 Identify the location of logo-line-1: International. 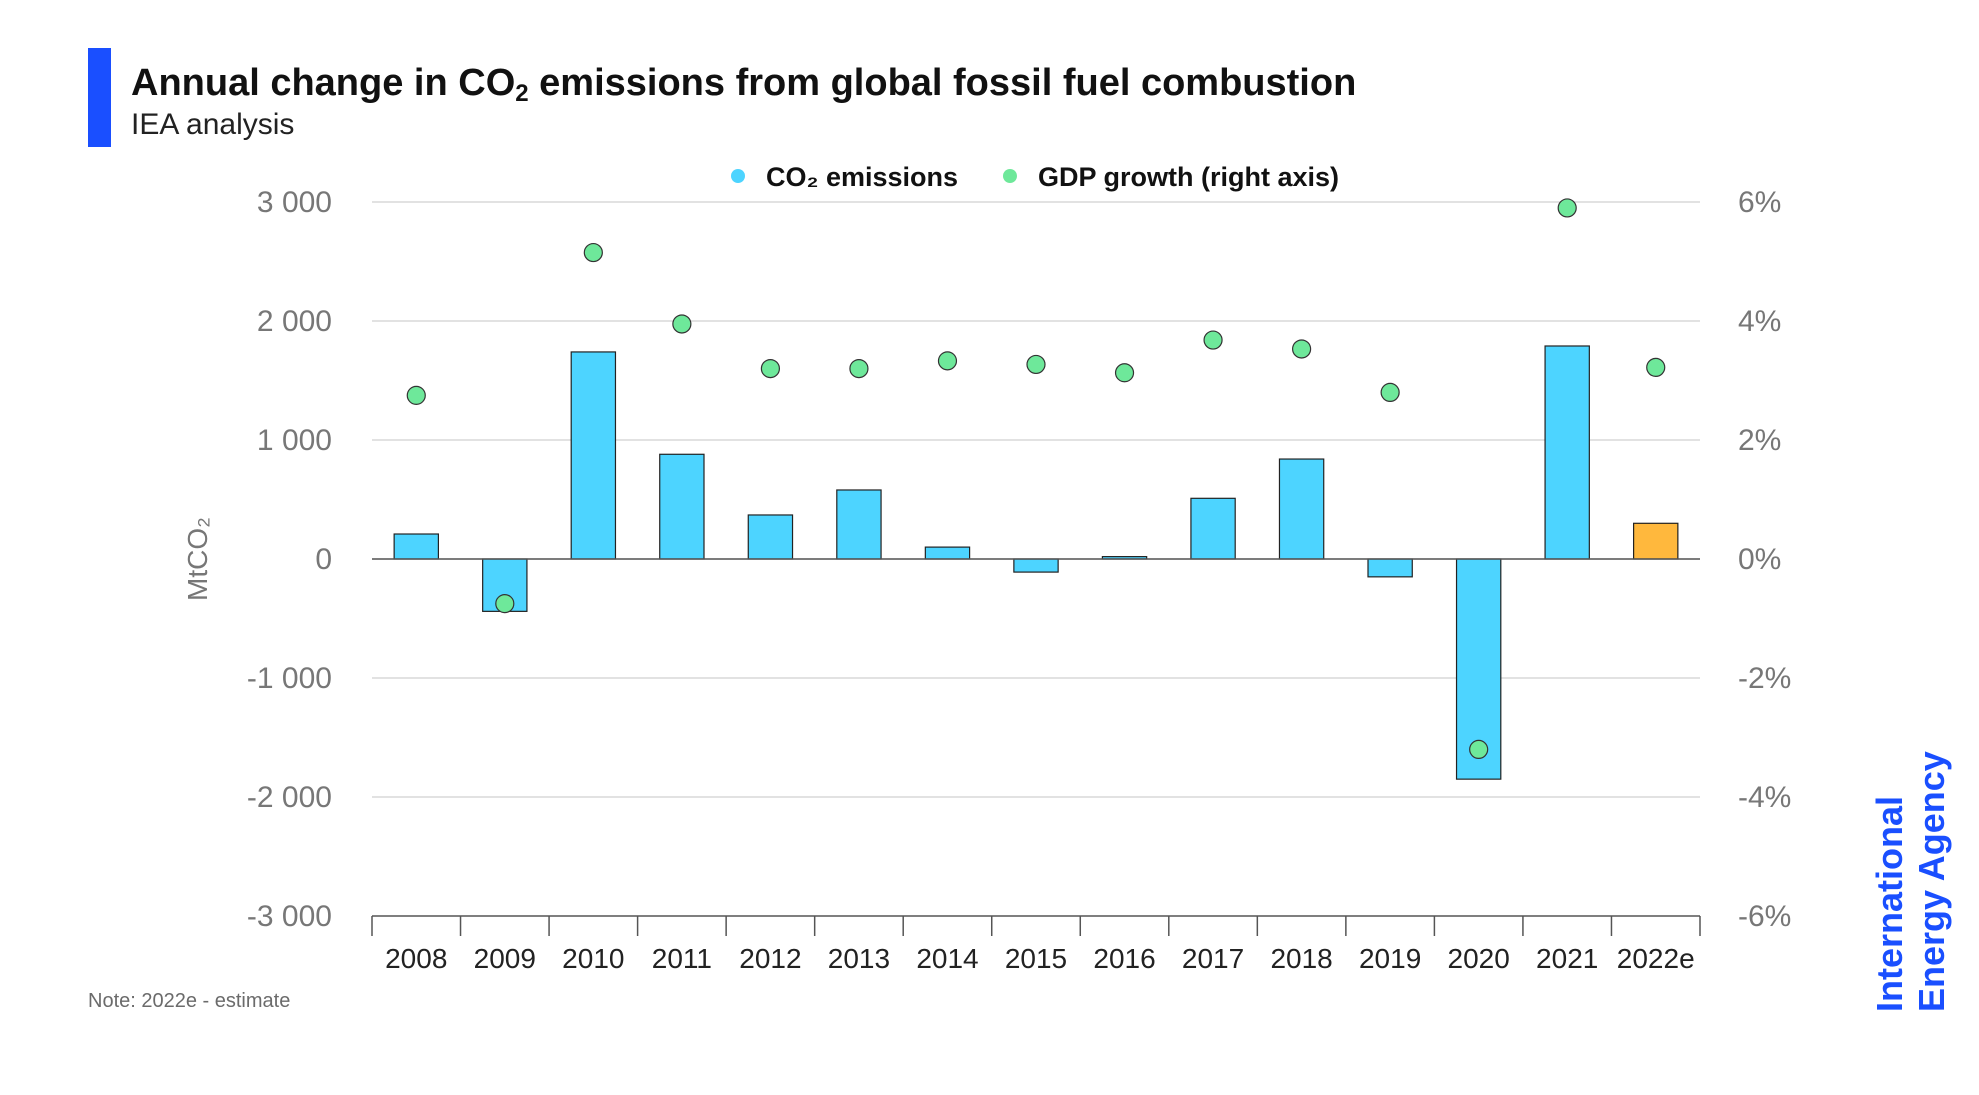
(1889, 904).